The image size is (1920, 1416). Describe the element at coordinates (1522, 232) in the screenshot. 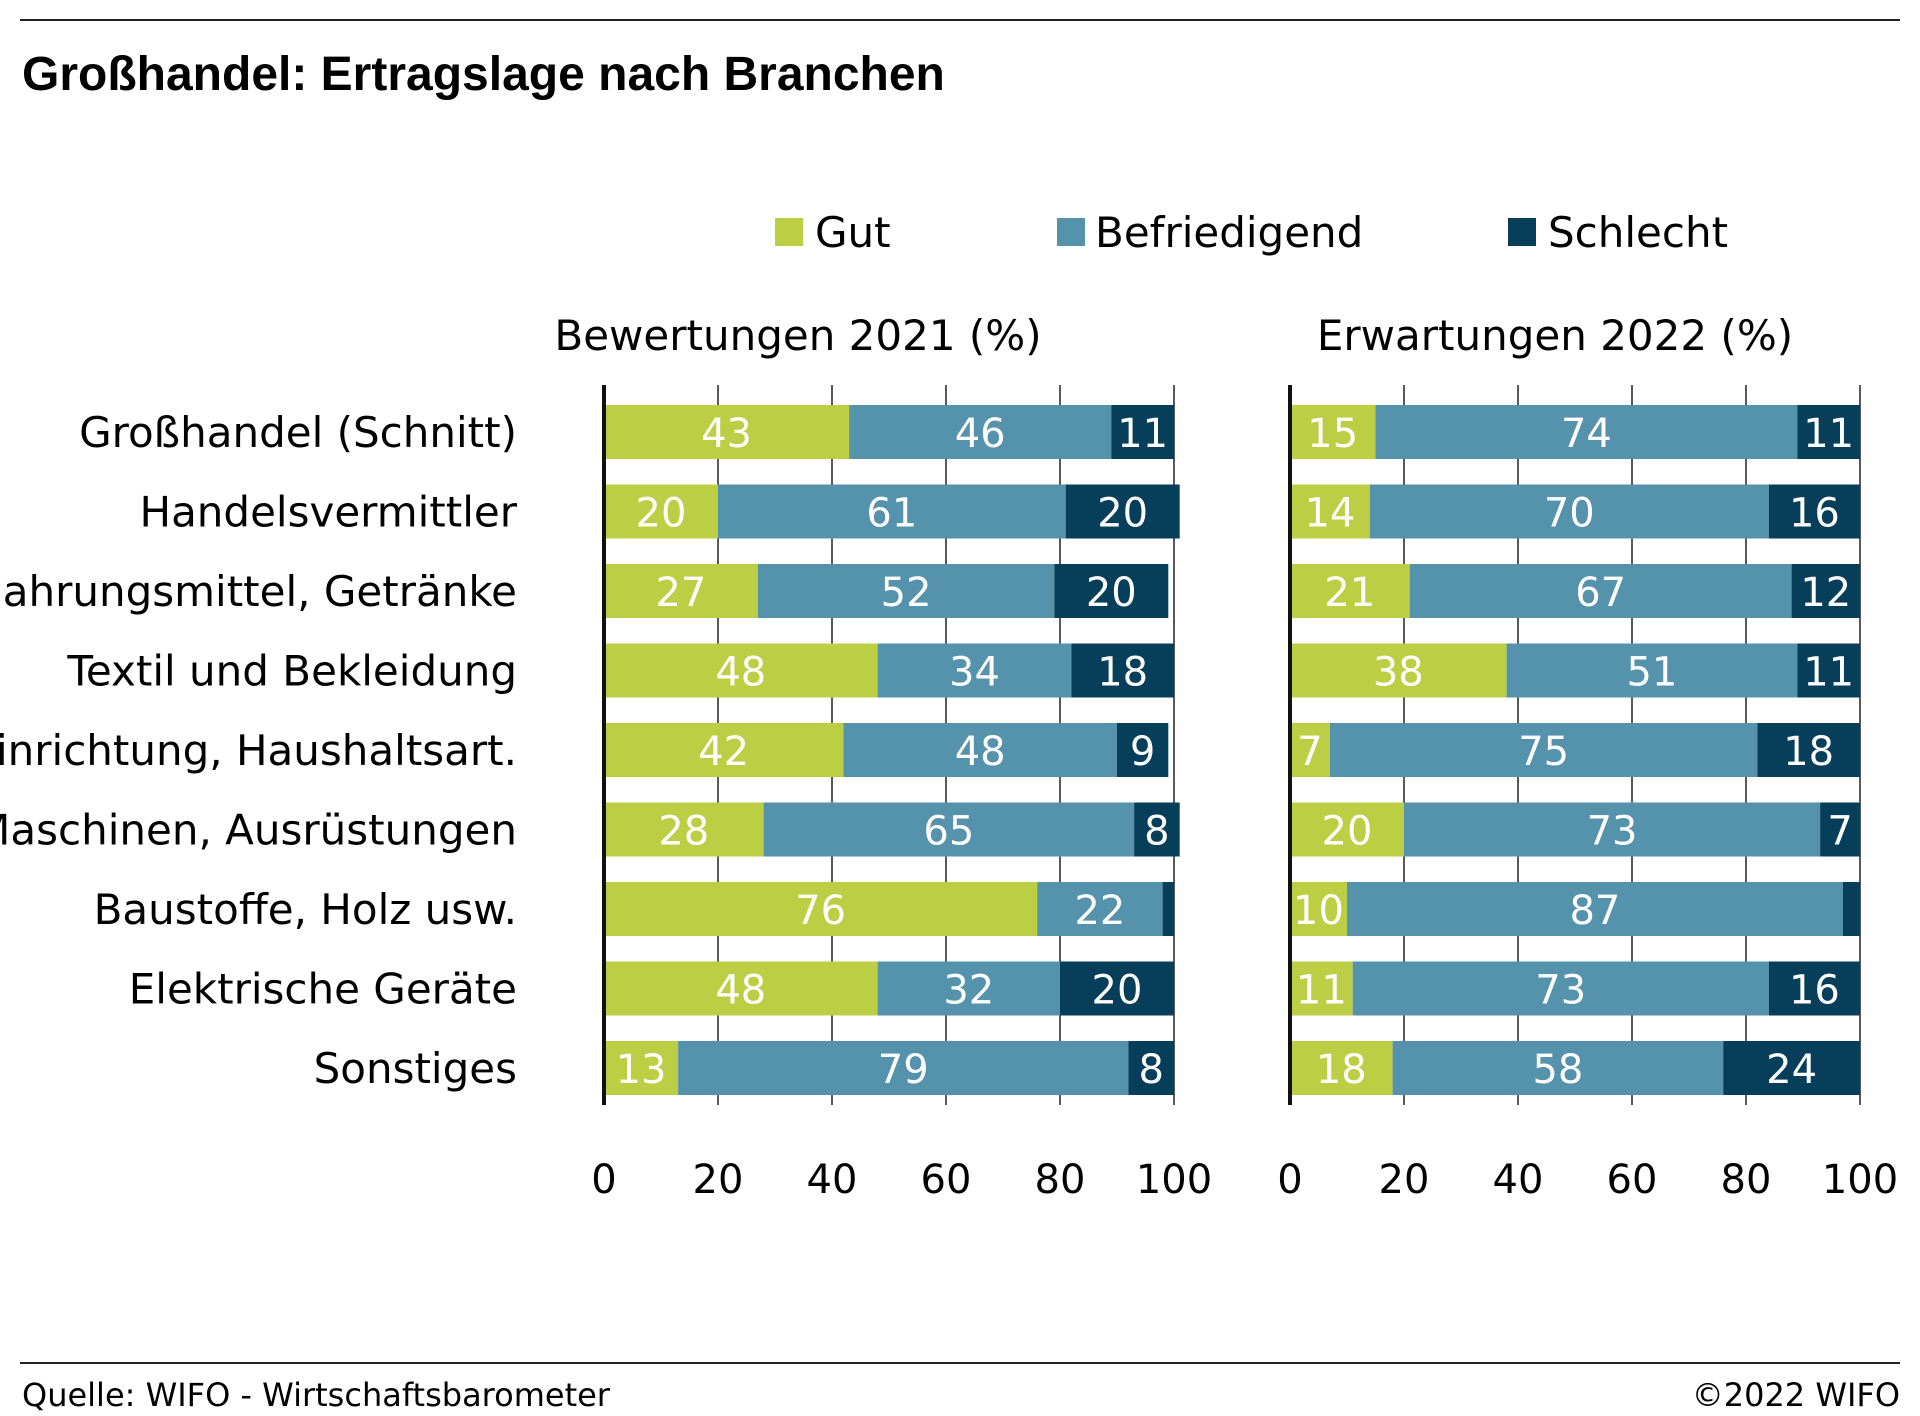

I see `legend-swatch-schlecht` at that location.